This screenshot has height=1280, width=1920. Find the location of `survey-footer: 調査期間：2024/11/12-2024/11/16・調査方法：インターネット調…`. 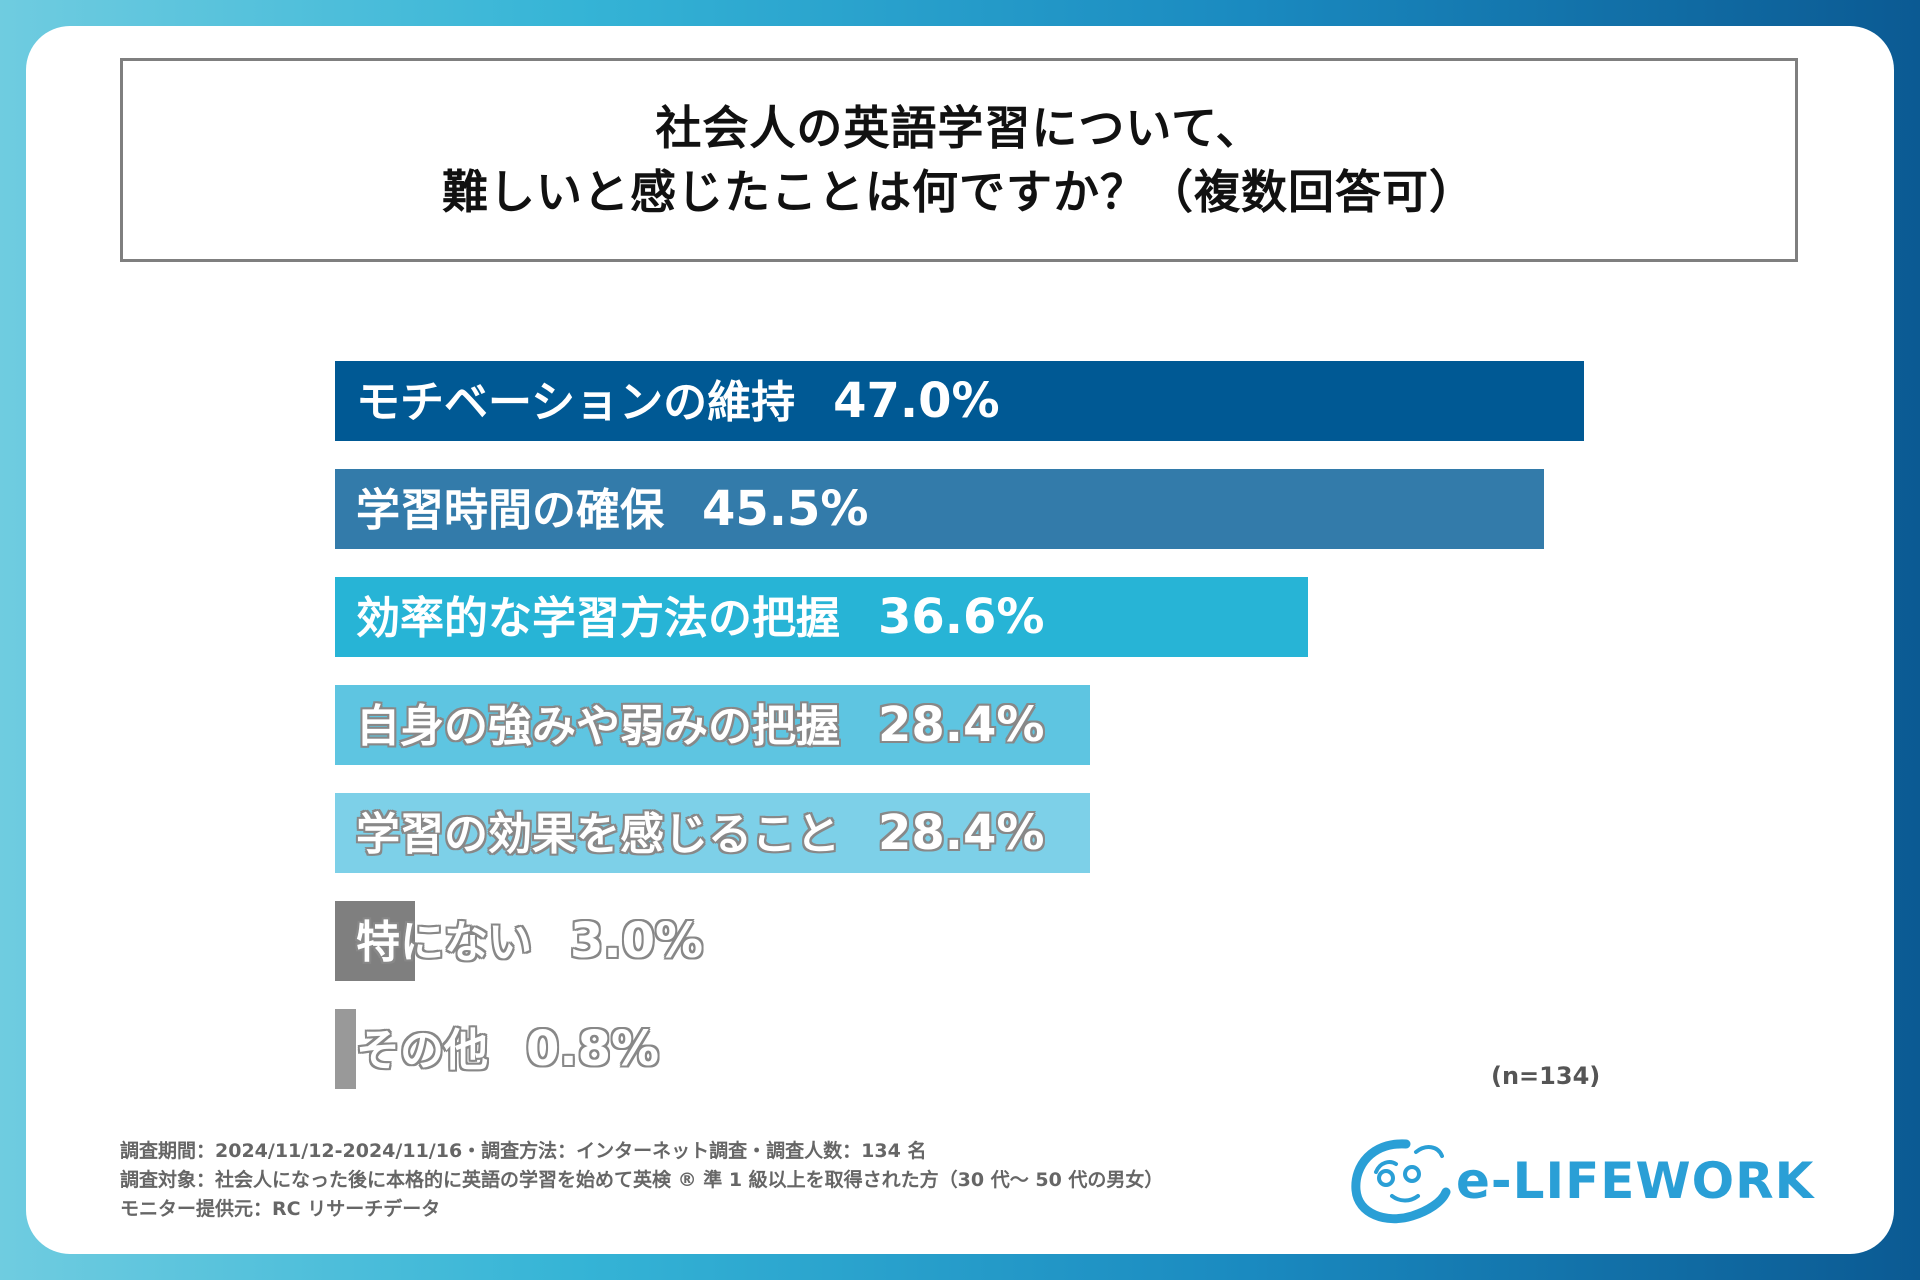

survey-footer: 調査期間：2024/11/12-2024/11/16・調査方法：インターネット調… is located at coordinates (641, 1180).